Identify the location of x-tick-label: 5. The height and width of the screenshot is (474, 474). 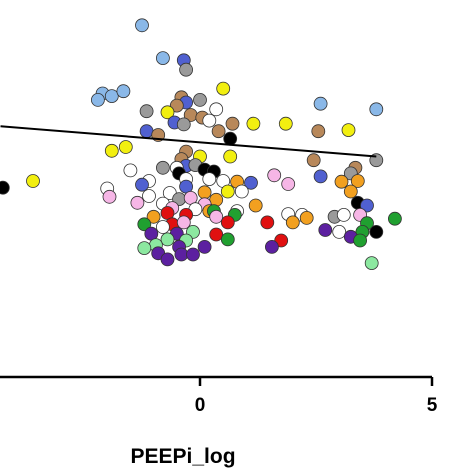
(432, 405).